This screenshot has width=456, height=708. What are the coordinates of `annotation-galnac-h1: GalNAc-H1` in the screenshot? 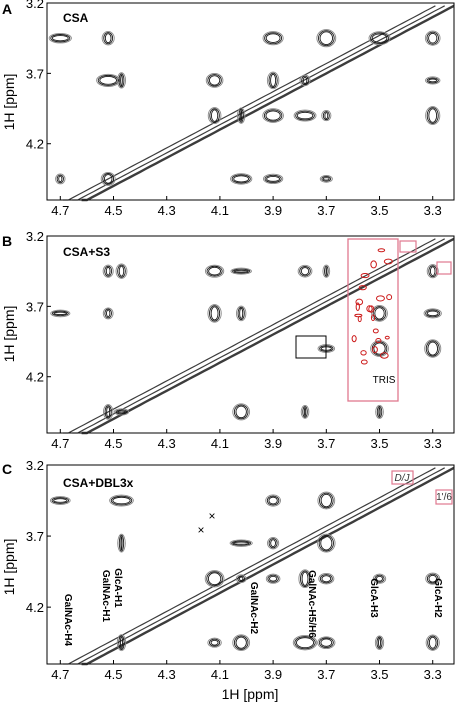 It's located at (105, 596).